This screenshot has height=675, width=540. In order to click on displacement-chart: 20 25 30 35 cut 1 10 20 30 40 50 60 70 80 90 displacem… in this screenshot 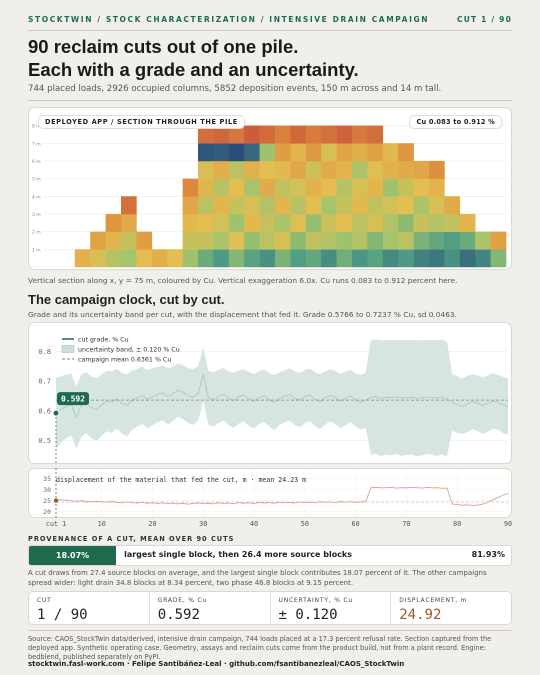, I will do `click(270, 498)`.